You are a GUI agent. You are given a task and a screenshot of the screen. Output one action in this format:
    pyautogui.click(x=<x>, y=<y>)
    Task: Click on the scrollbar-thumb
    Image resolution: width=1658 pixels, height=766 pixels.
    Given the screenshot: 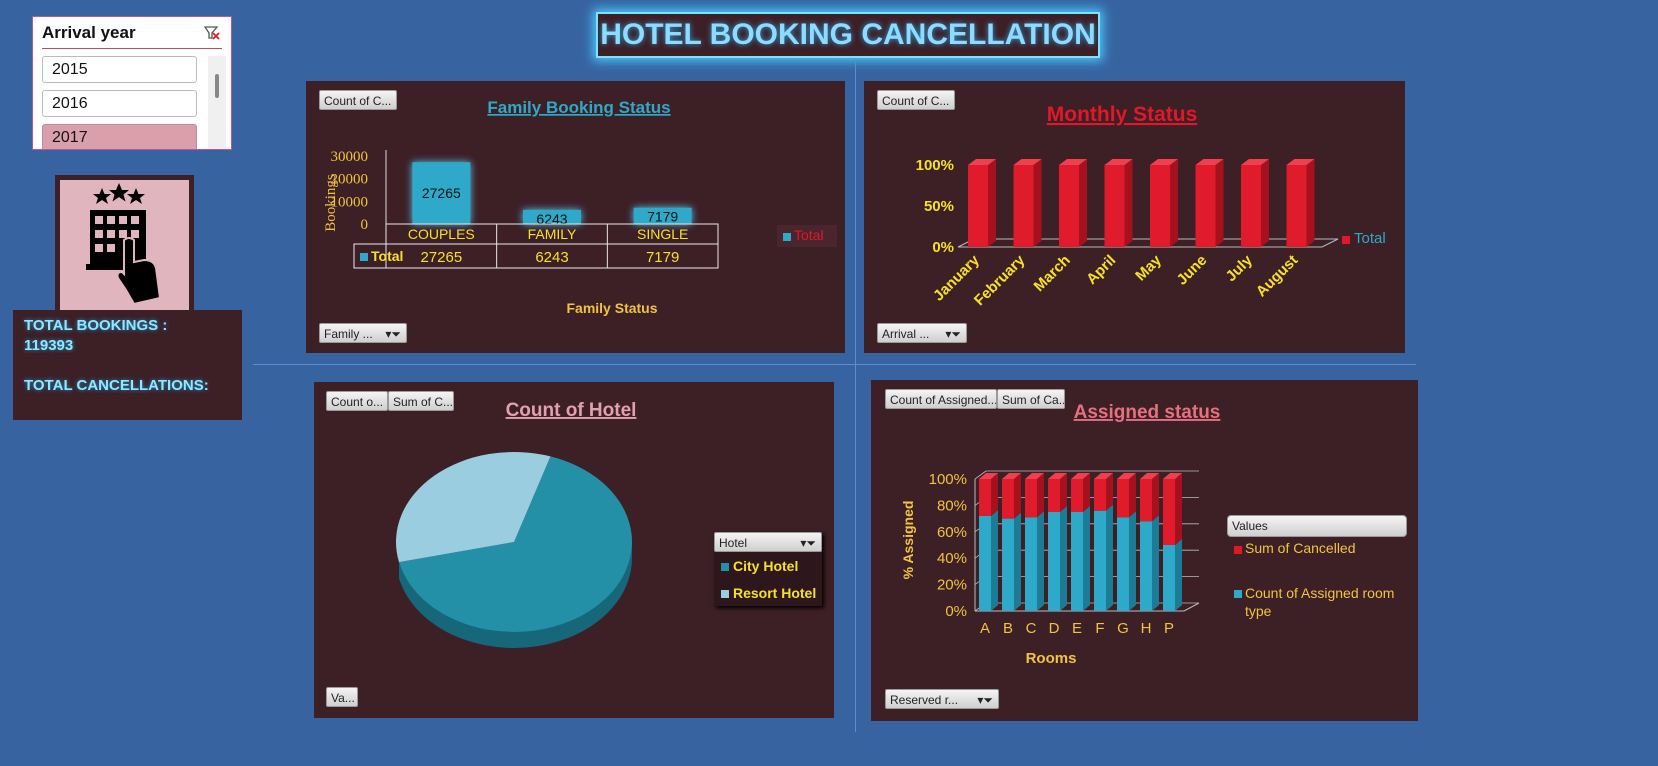 What is the action you would take?
    pyautogui.click(x=217, y=86)
    